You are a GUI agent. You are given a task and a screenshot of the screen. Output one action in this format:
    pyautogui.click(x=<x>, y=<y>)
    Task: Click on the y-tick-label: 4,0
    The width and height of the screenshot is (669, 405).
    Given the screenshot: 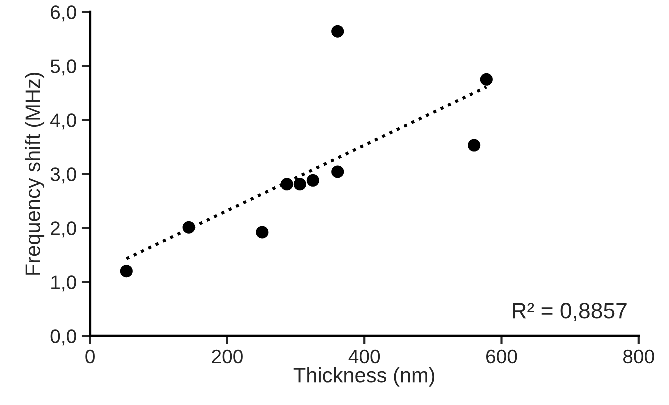 What is the action you would take?
    pyautogui.click(x=63, y=122)
    